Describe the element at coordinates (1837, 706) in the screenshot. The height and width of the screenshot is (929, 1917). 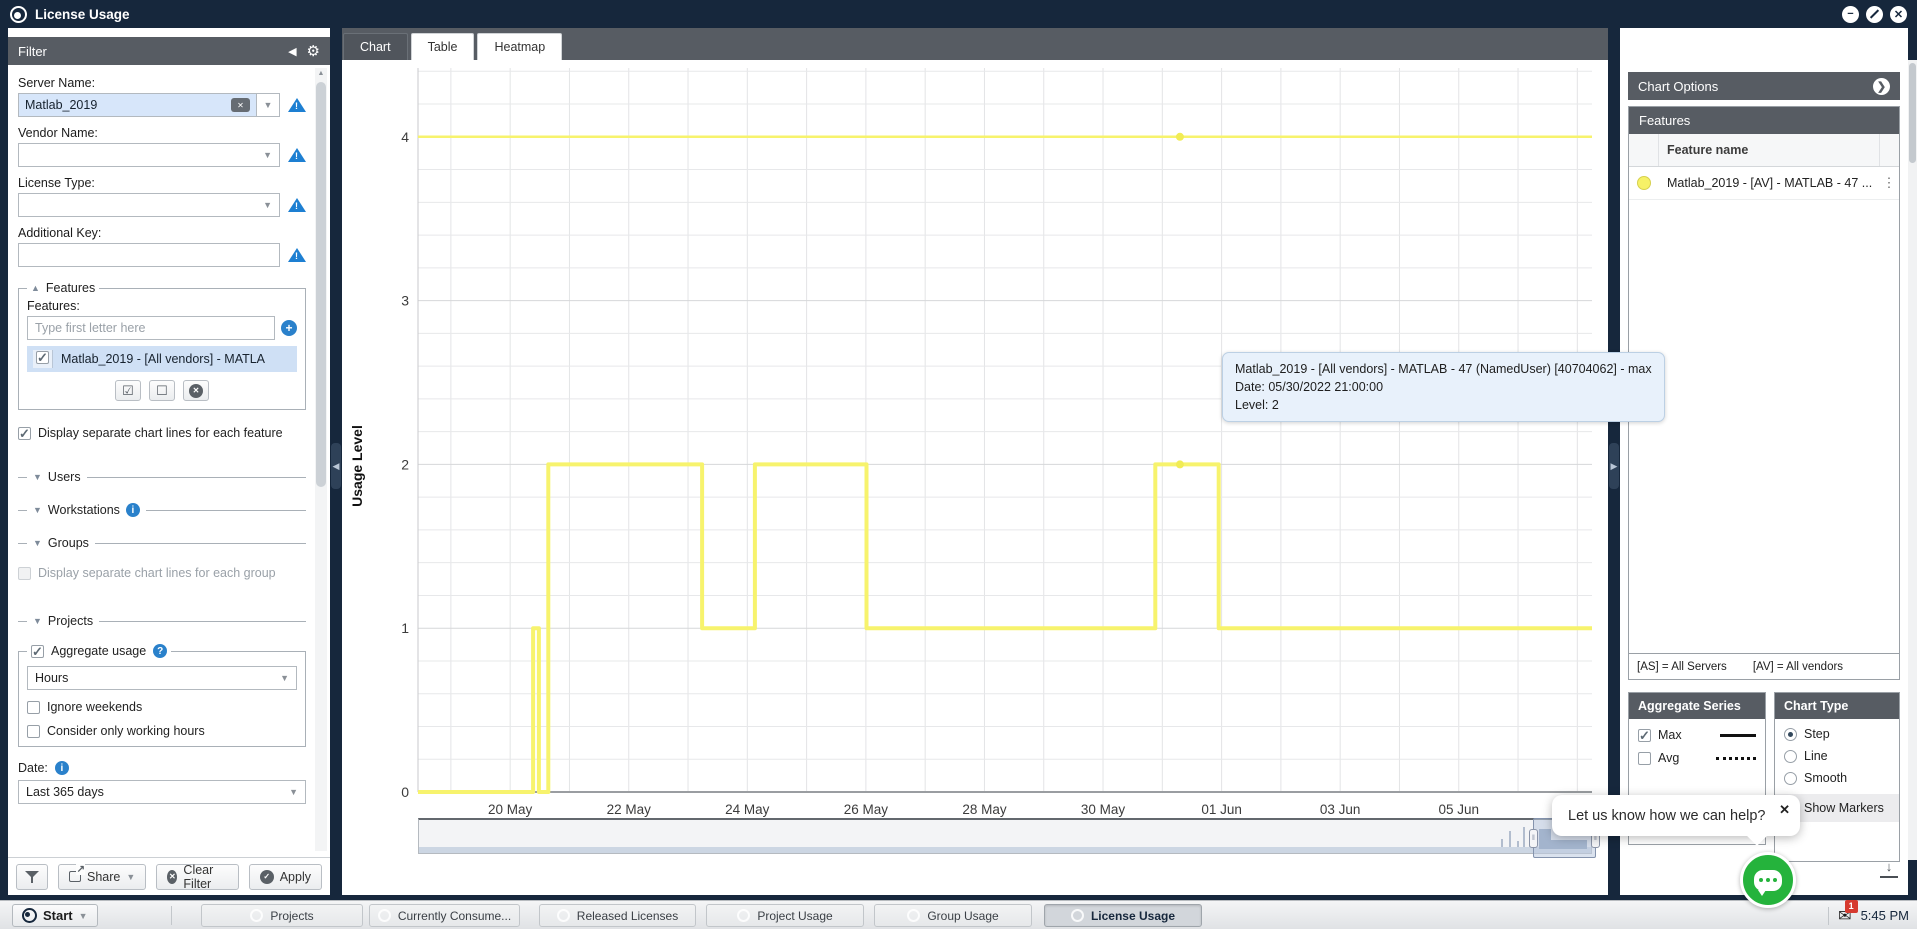
I see `chart-type-header: Chart Type` at that location.